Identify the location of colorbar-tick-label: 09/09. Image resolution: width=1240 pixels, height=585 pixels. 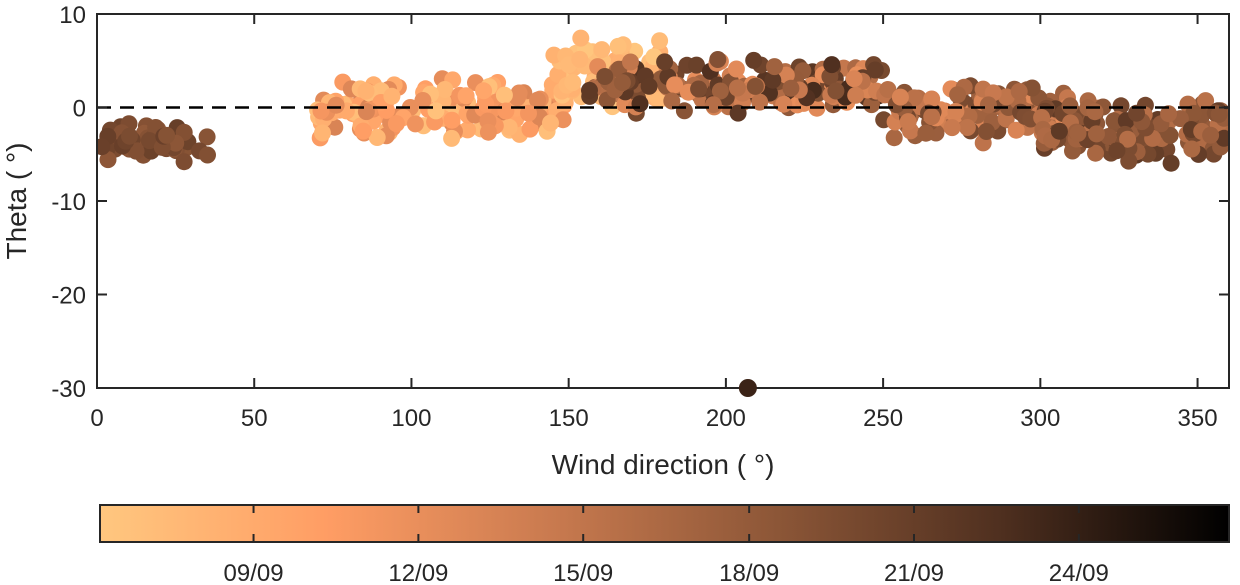
(254, 572).